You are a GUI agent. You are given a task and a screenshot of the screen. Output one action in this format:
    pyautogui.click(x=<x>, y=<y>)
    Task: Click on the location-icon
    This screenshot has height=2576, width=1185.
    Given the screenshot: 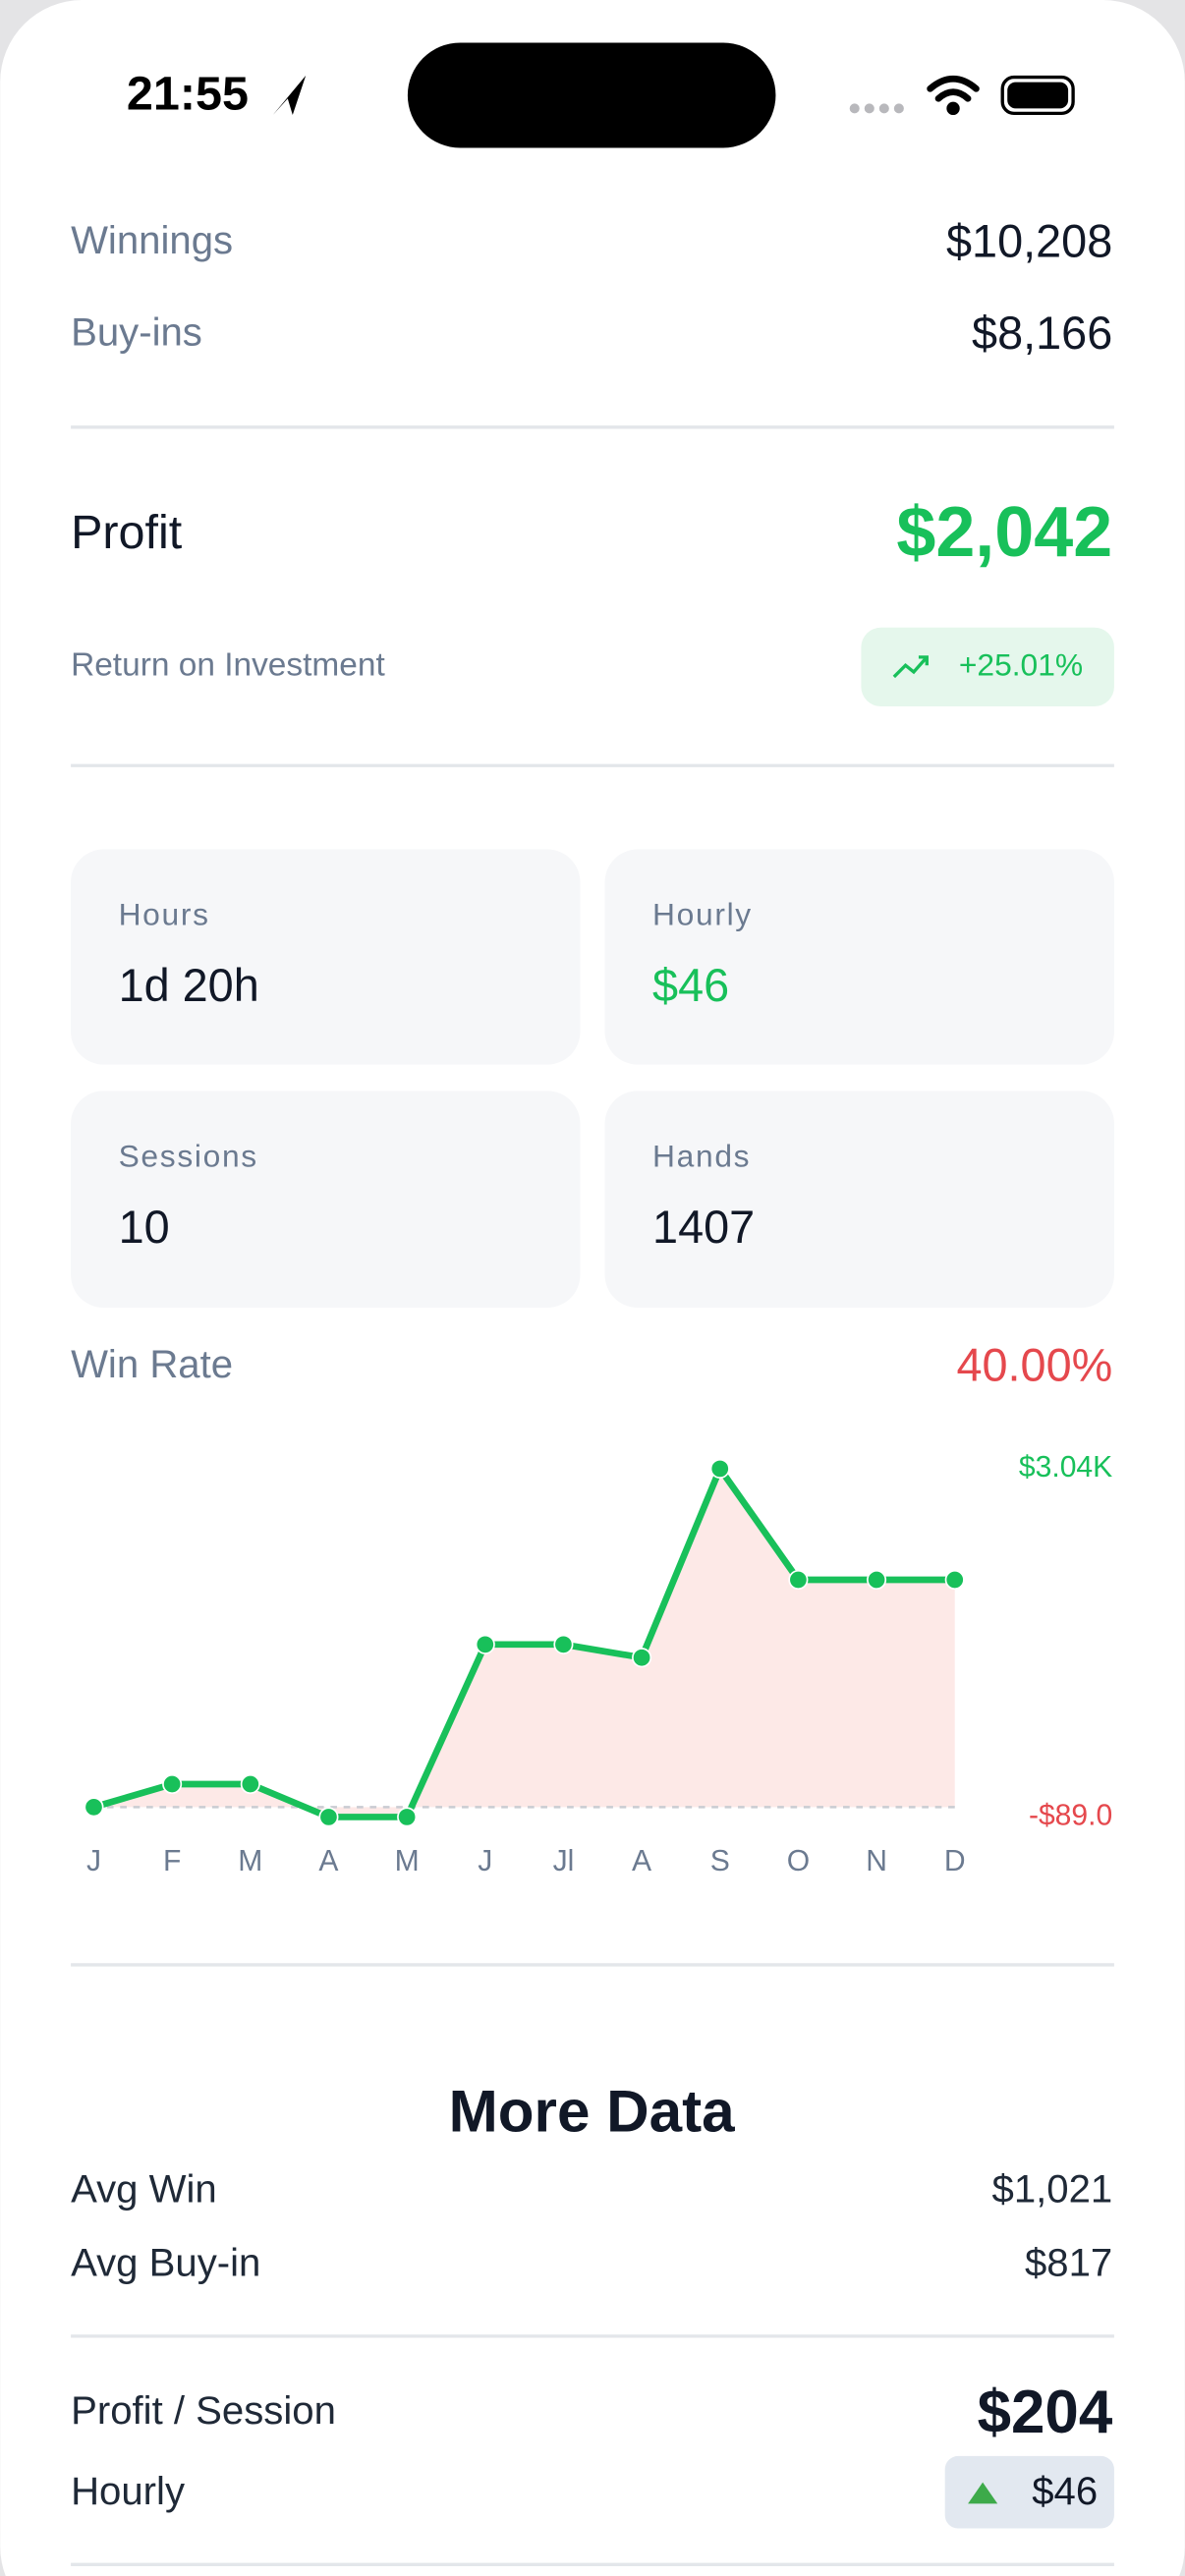 What is the action you would take?
    pyautogui.click(x=289, y=95)
    